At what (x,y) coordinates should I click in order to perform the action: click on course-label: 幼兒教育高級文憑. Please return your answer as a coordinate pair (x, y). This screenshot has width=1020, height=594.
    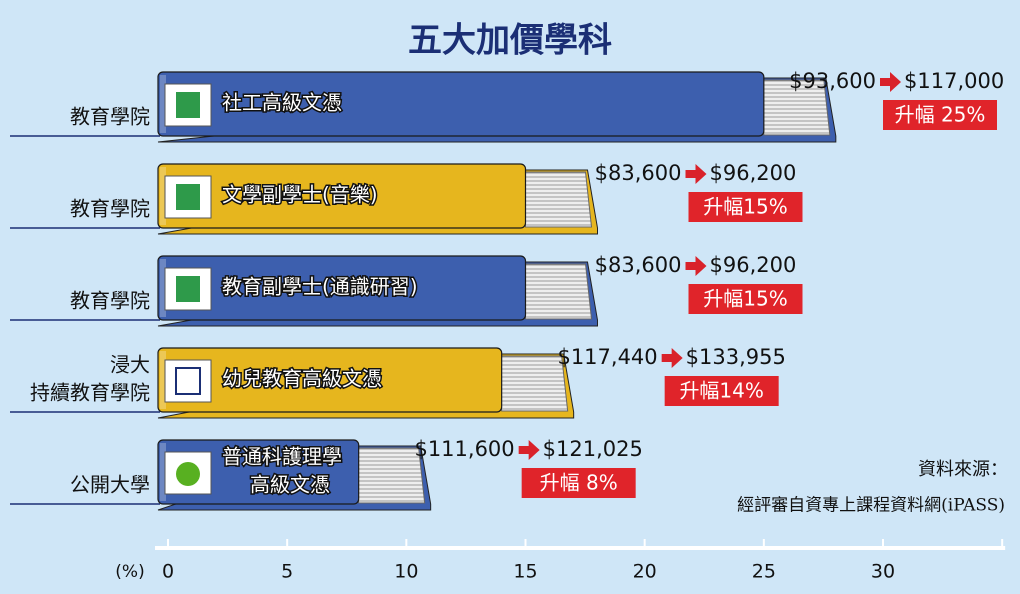
    Looking at the image, I should click on (302, 379).